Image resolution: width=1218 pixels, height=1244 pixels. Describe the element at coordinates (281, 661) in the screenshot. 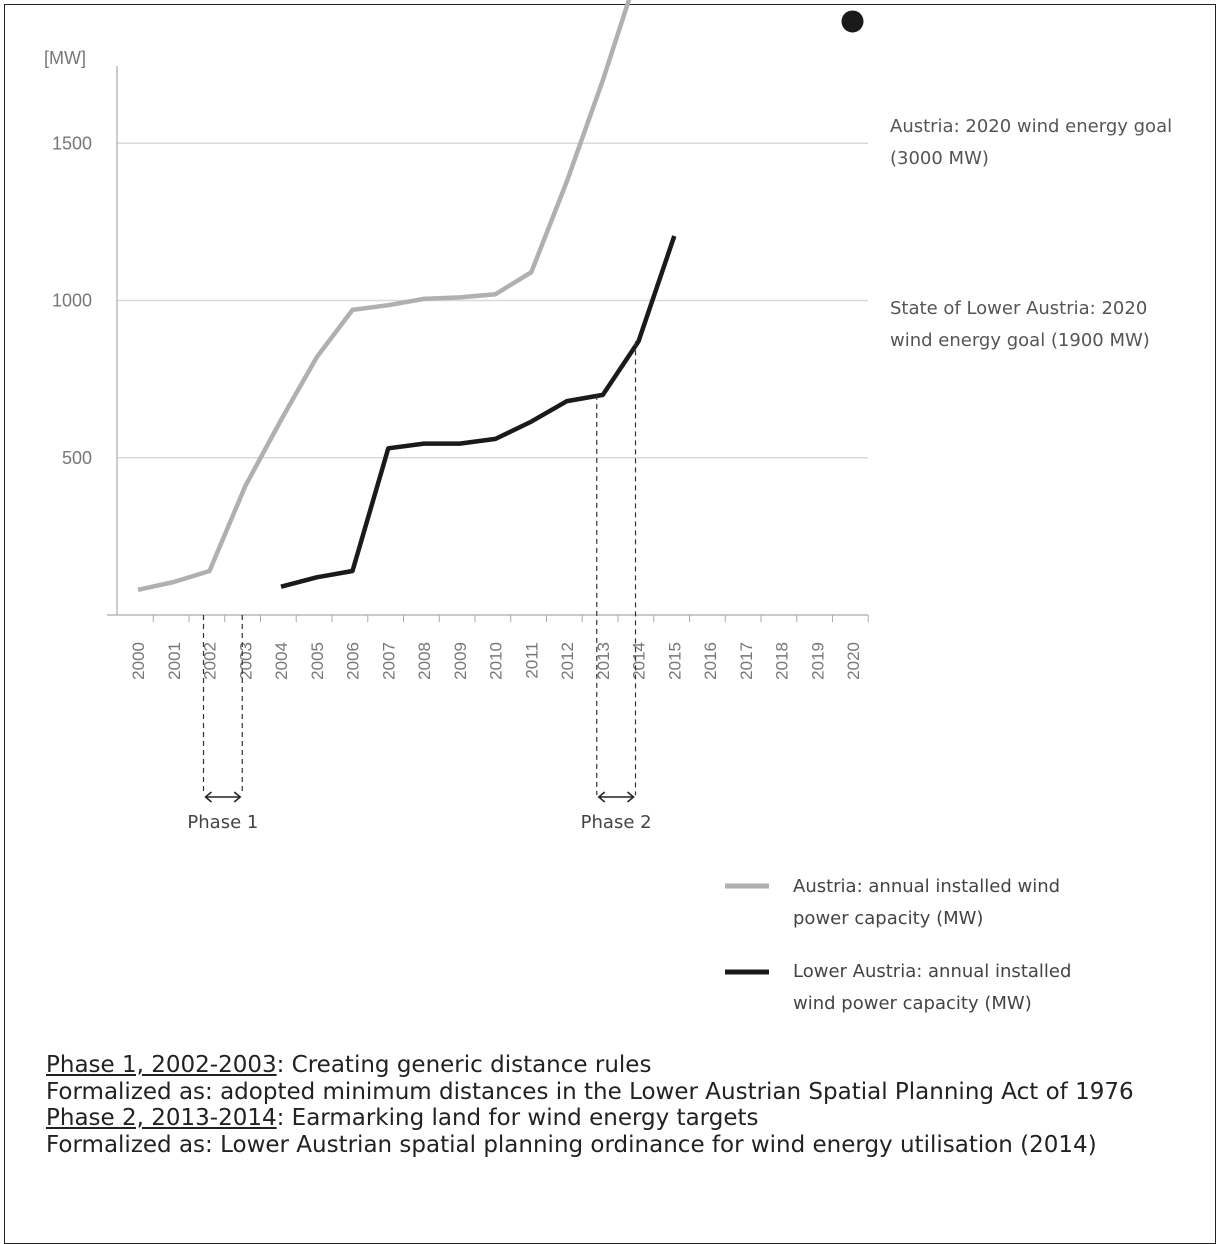

I see `x-tick-label: 2004` at that location.